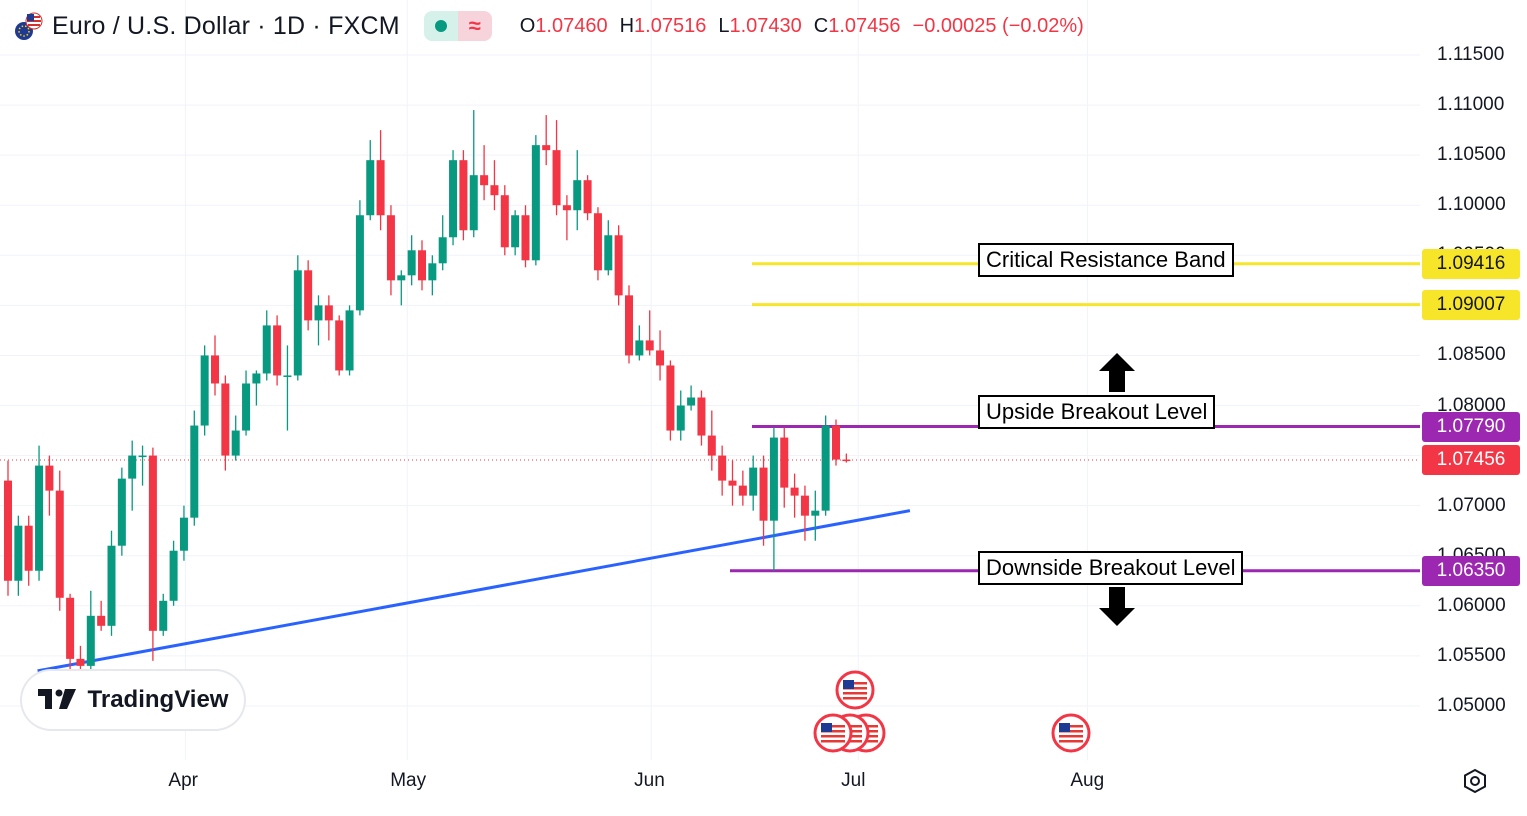 This screenshot has width=1527, height=816. What do you see at coordinates (440, 26) in the screenshot?
I see `market-open-indicator` at bounding box center [440, 26].